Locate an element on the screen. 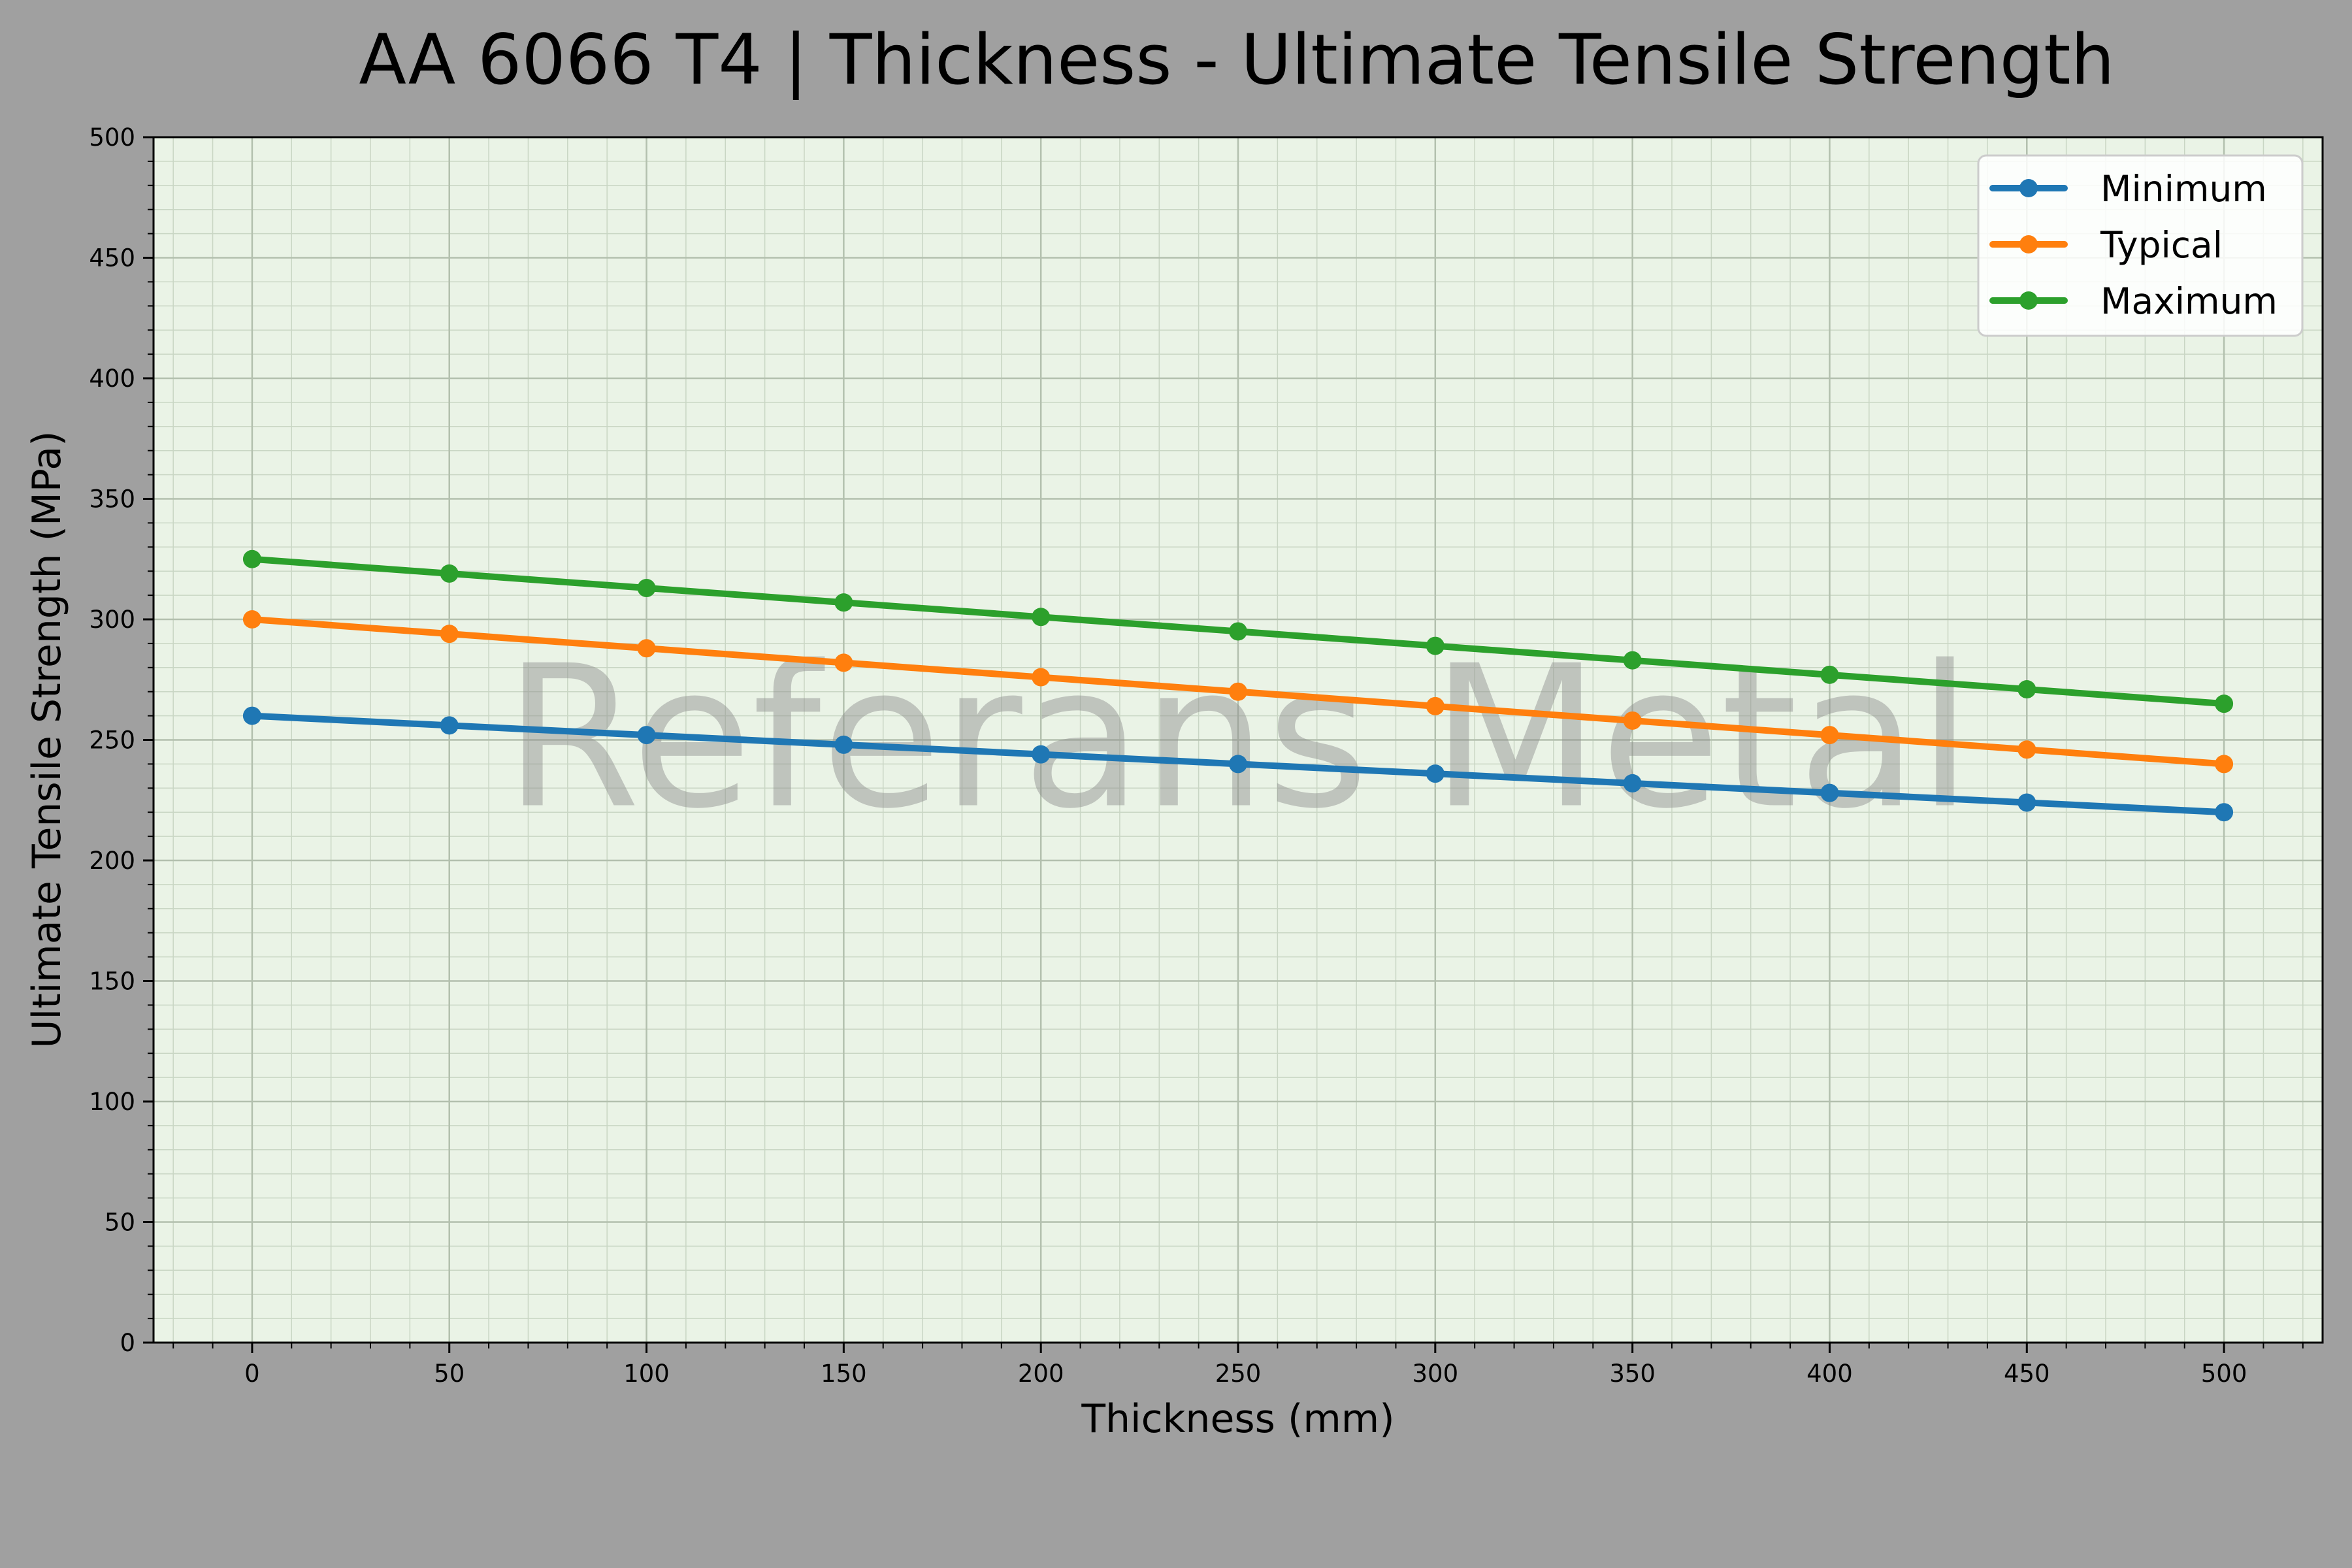 The width and height of the screenshot is (2352, 1568). y-tick-label: 400 is located at coordinates (112, 379).